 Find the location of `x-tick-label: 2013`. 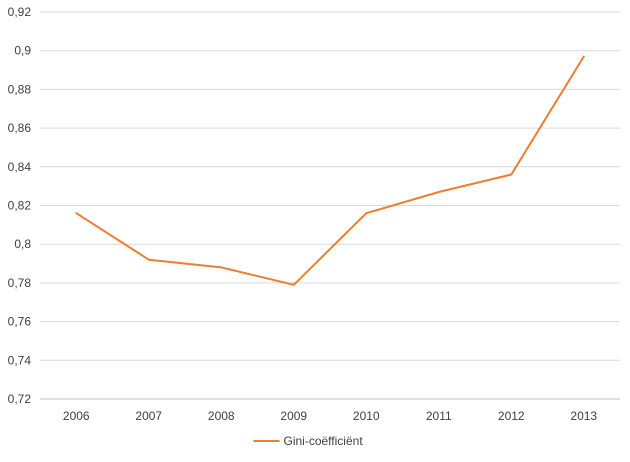

x-tick-label: 2013 is located at coordinates (583, 416).